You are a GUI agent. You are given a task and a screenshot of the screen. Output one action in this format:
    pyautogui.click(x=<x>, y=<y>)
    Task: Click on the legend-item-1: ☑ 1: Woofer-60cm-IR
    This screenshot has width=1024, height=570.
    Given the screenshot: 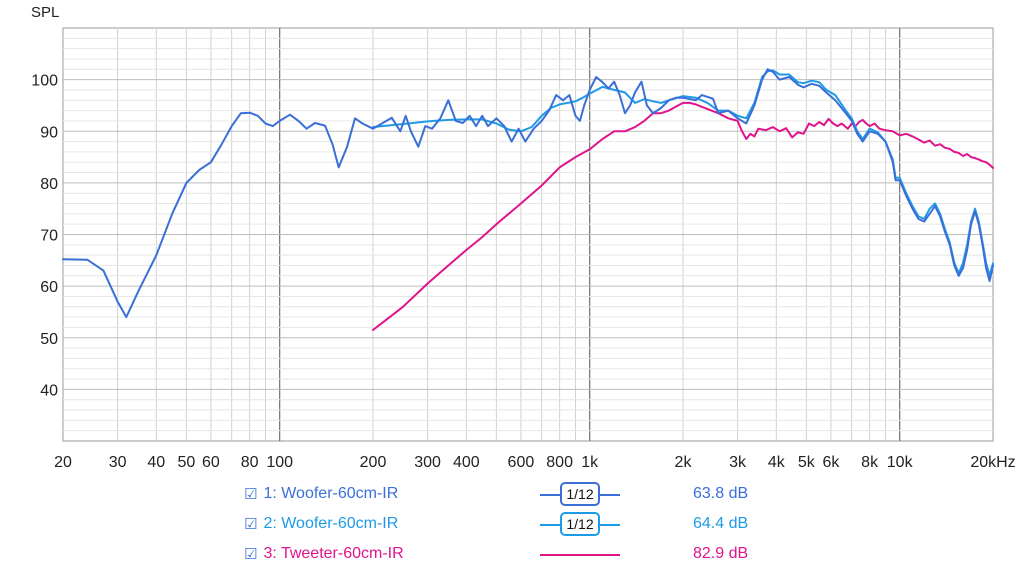 What is the action you would take?
    pyautogui.click(x=321, y=494)
    